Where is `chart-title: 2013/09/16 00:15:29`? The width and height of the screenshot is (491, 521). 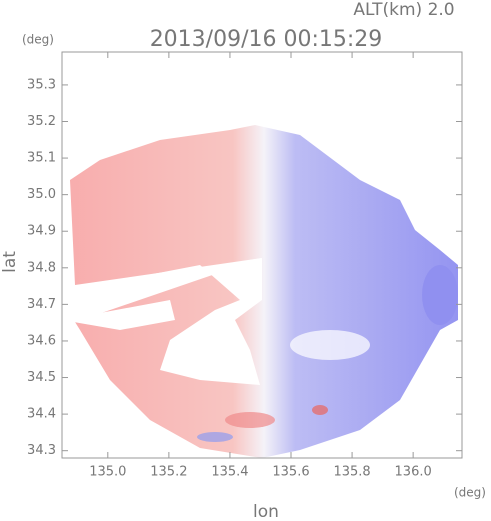
chart-title: 2013/09/16 00:15:29 is located at coordinates (266, 39).